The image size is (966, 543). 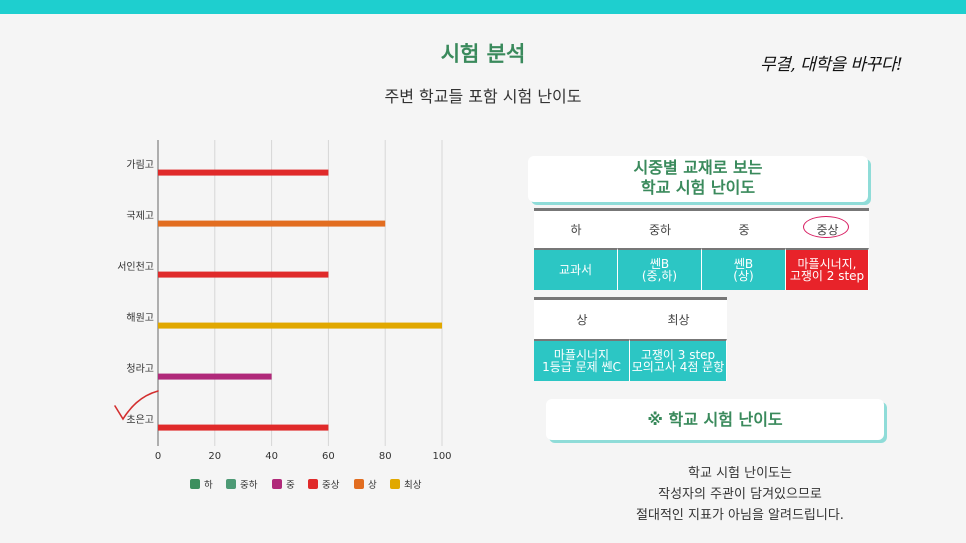 I want to click on category-label: 초은고, so click(x=140, y=420).